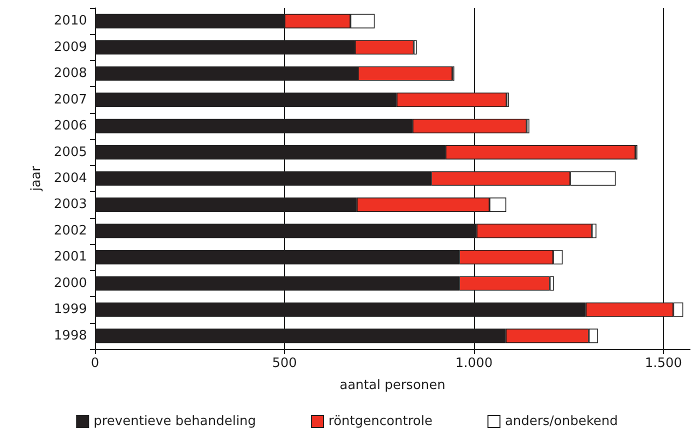  Describe the element at coordinates (663, 363) in the screenshot. I see `x-tick-label: 1.500` at that location.